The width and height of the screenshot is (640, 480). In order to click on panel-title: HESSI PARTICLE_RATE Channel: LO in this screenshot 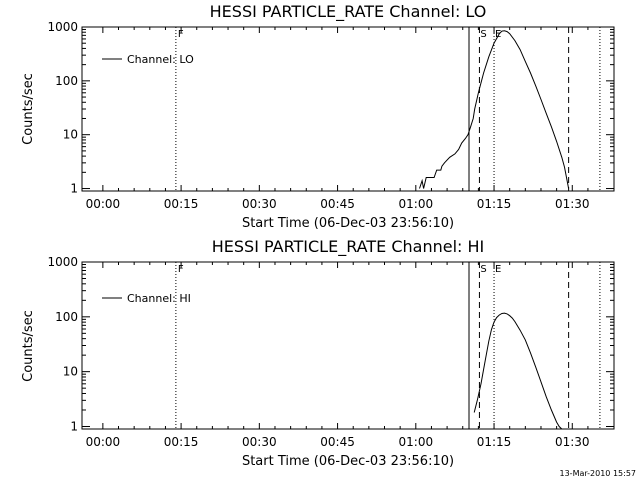, I will do `click(348, 12)`.